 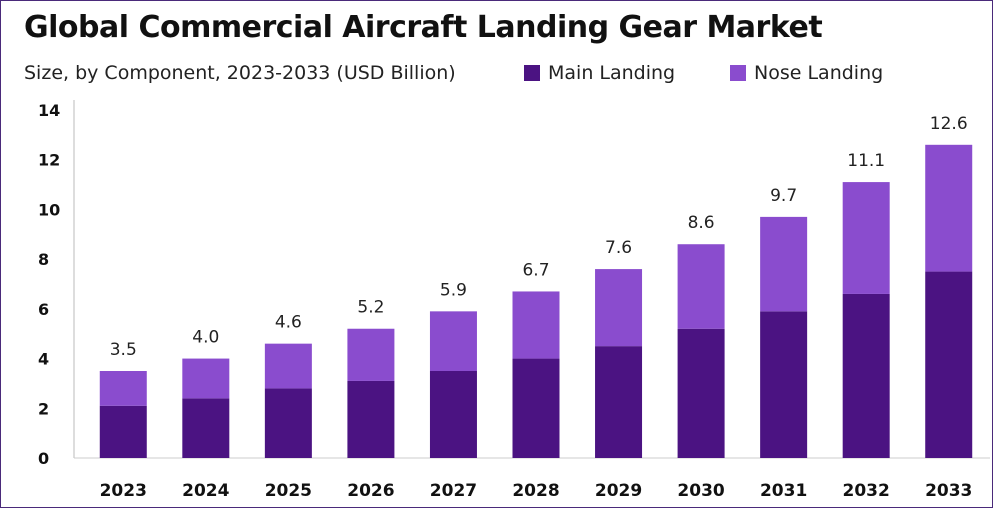 What do you see at coordinates (866, 491) in the screenshot?
I see `x-tick-label-2032: 2032` at bounding box center [866, 491].